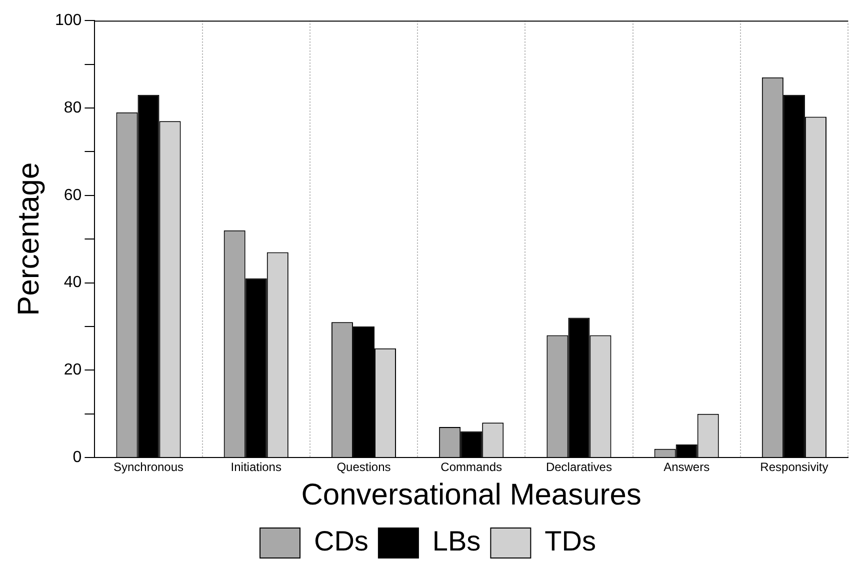 The image size is (860, 576). Describe the element at coordinates (73, 370) in the screenshot. I see `y-tick-label: 20` at that location.